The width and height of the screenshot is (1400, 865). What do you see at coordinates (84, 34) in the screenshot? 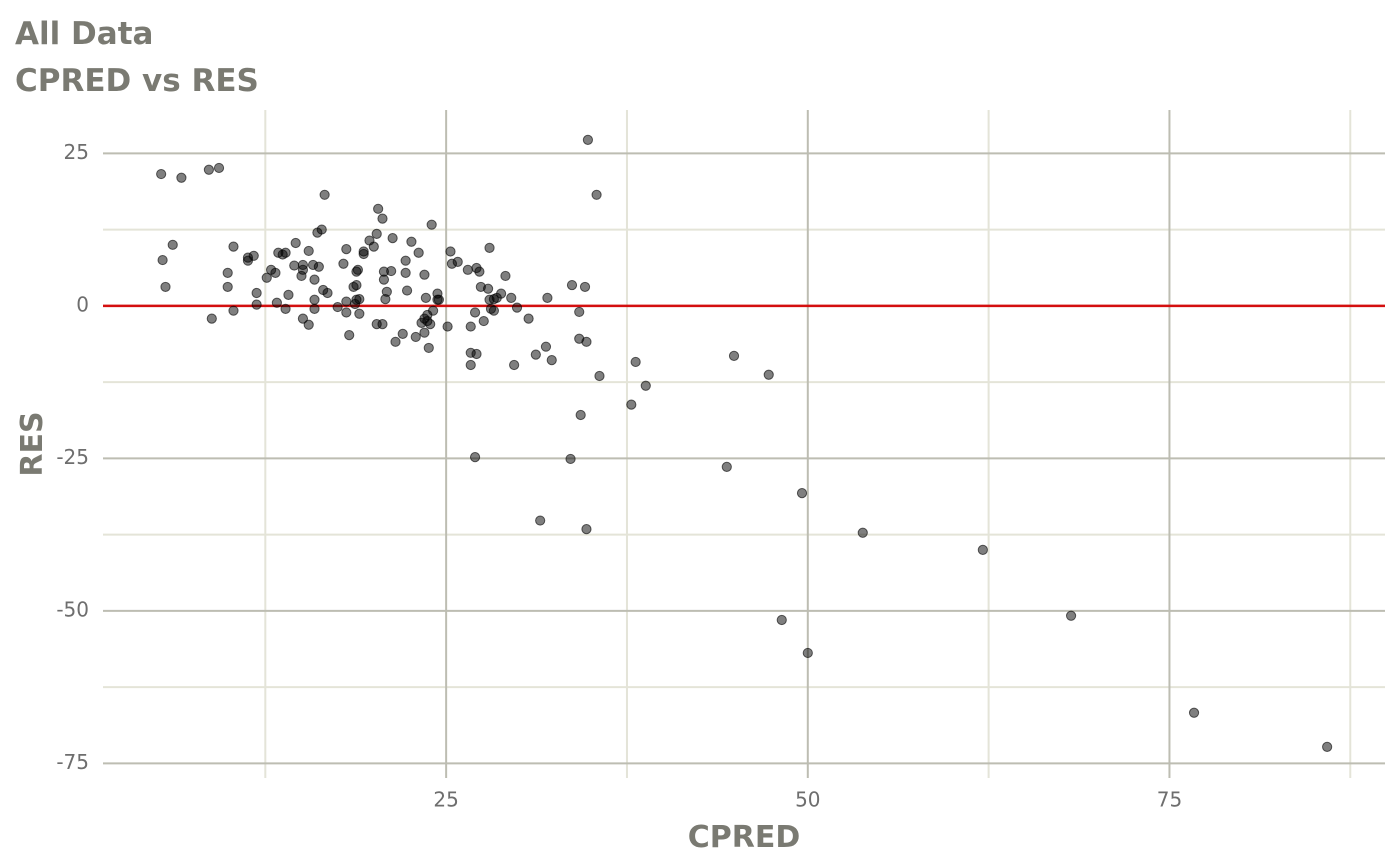
I see `chart-title: All Data` at bounding box center [84, 34].